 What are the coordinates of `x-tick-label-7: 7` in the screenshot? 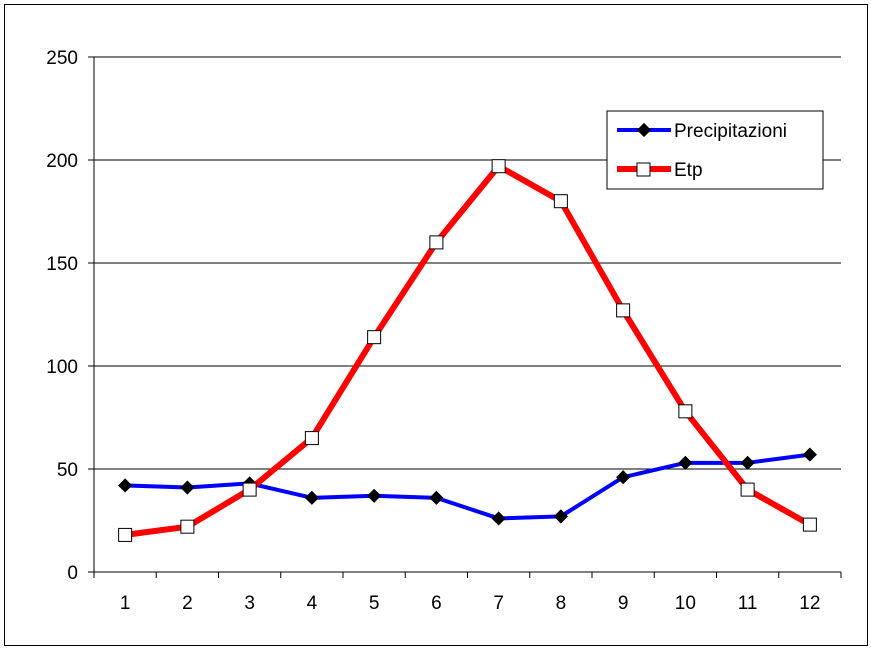 It's located at (498, 603).